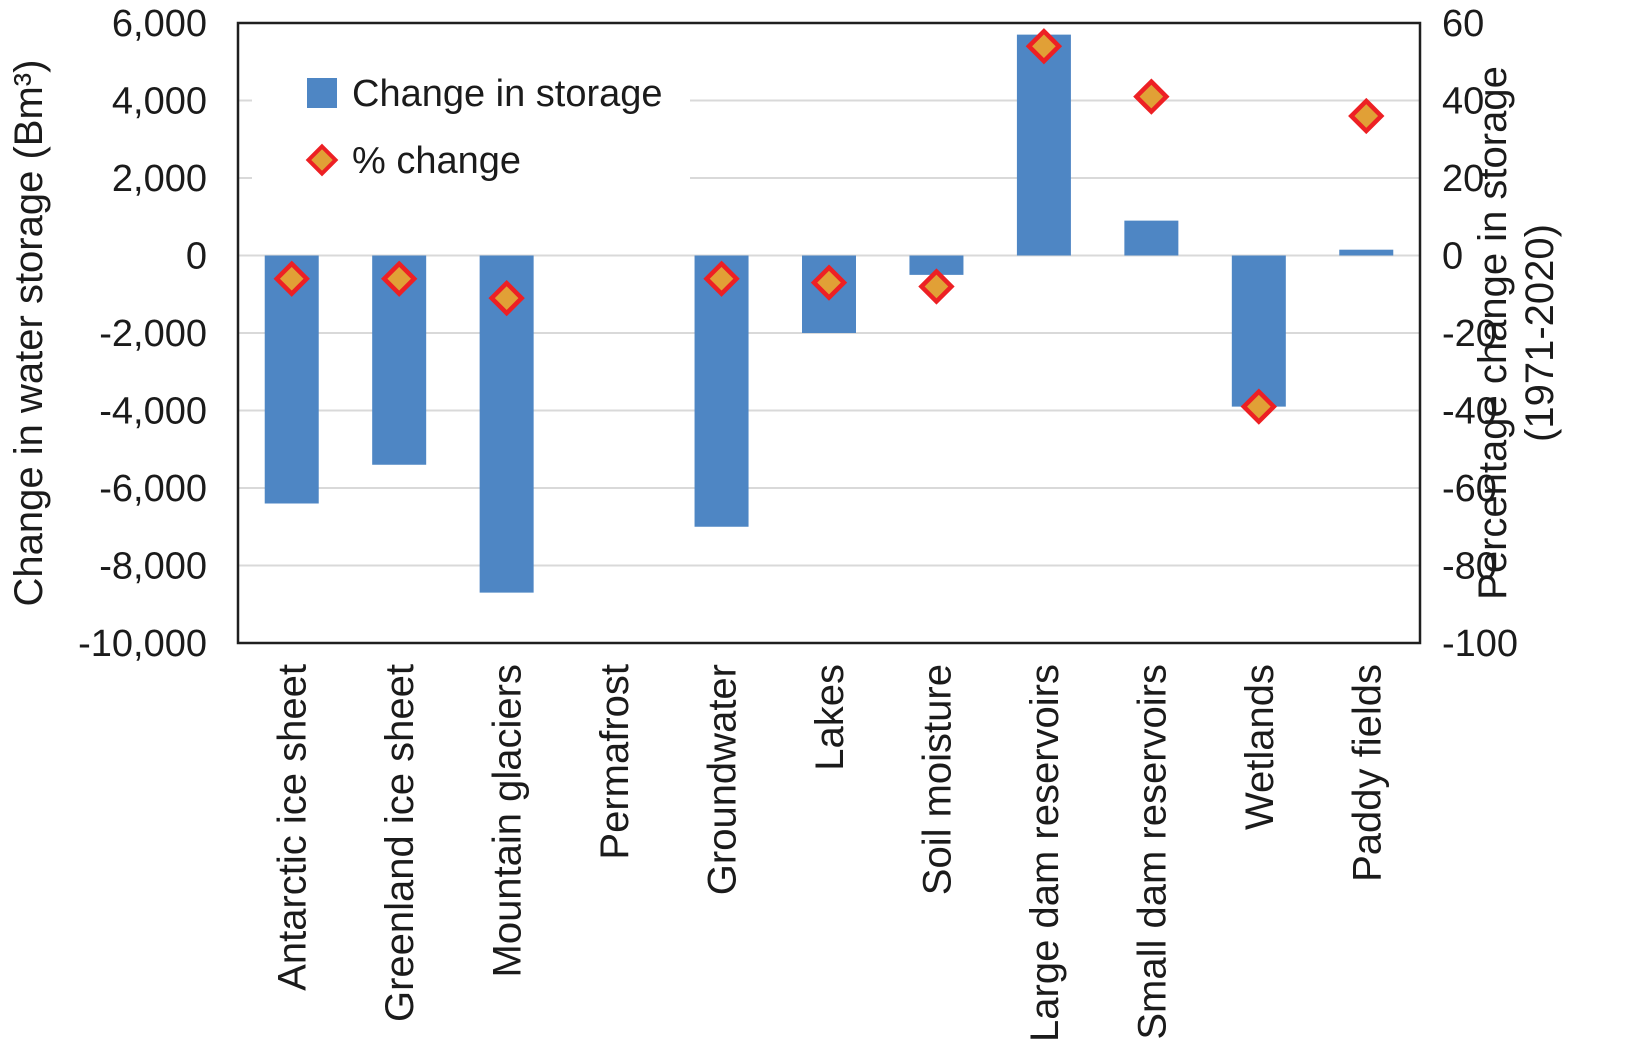 The image size is (1647, 1047). Describe the element at coordinates (721, 278) in the screenshot. I see `diamond-groundwater` at that location.